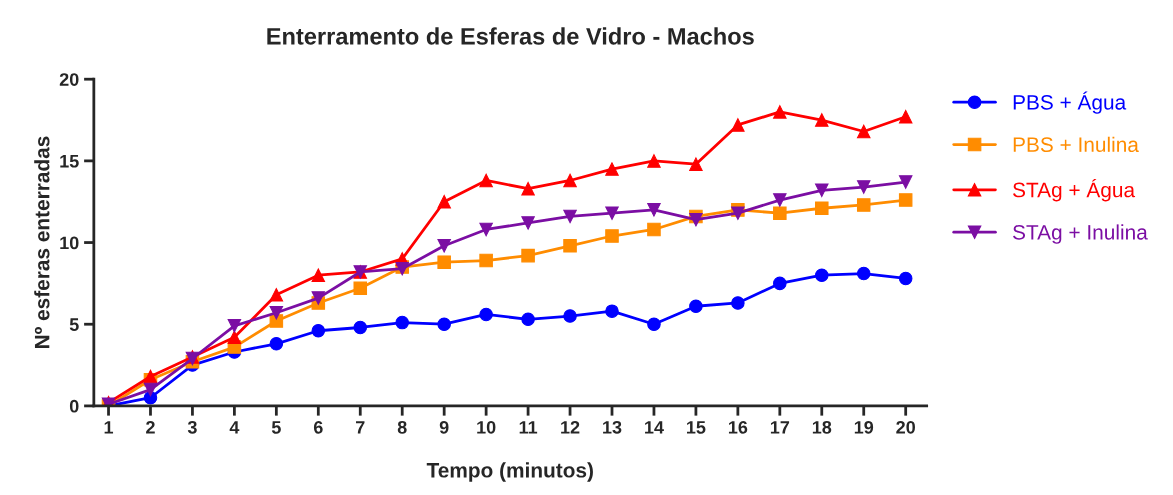  I want to click on x-tick-label: 3, so click(192, 427).